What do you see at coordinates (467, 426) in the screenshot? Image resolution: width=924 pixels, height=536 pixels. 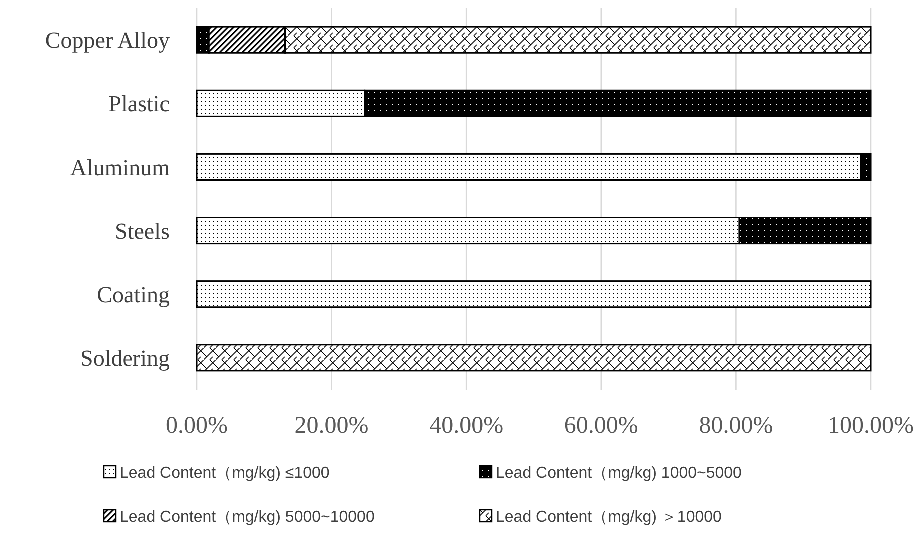 I see `x-tick-label: 40.00%` at bounding box center [467, 426].